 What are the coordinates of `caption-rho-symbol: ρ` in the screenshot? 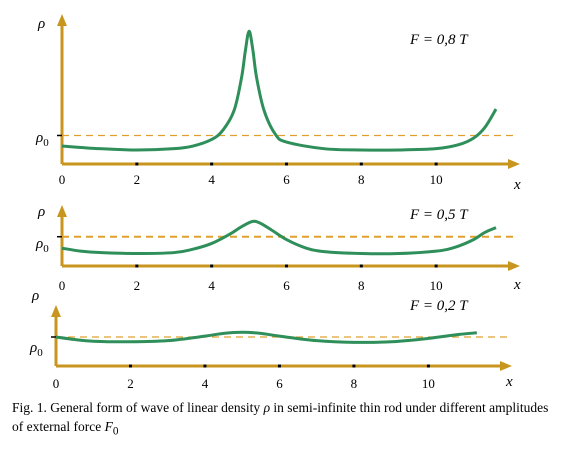 It's located at (267, 407).